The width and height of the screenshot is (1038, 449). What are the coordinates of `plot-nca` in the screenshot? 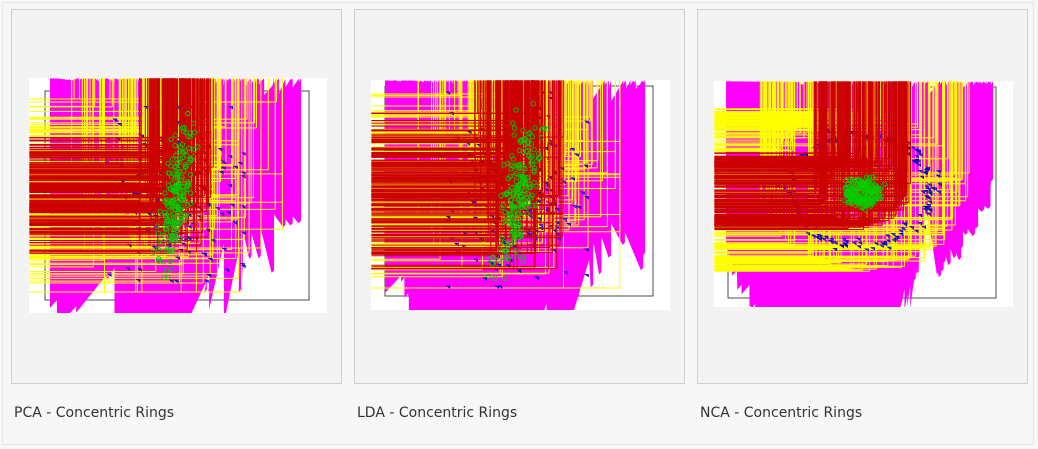 It's located at (863, 194).